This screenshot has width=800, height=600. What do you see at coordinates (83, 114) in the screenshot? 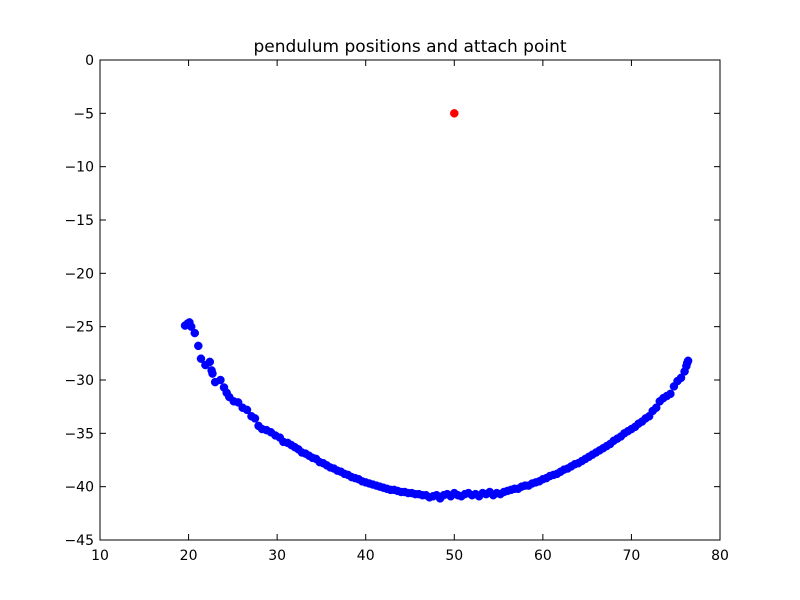
I see `y-tick-label: −5` at bounding box center [83, 114].